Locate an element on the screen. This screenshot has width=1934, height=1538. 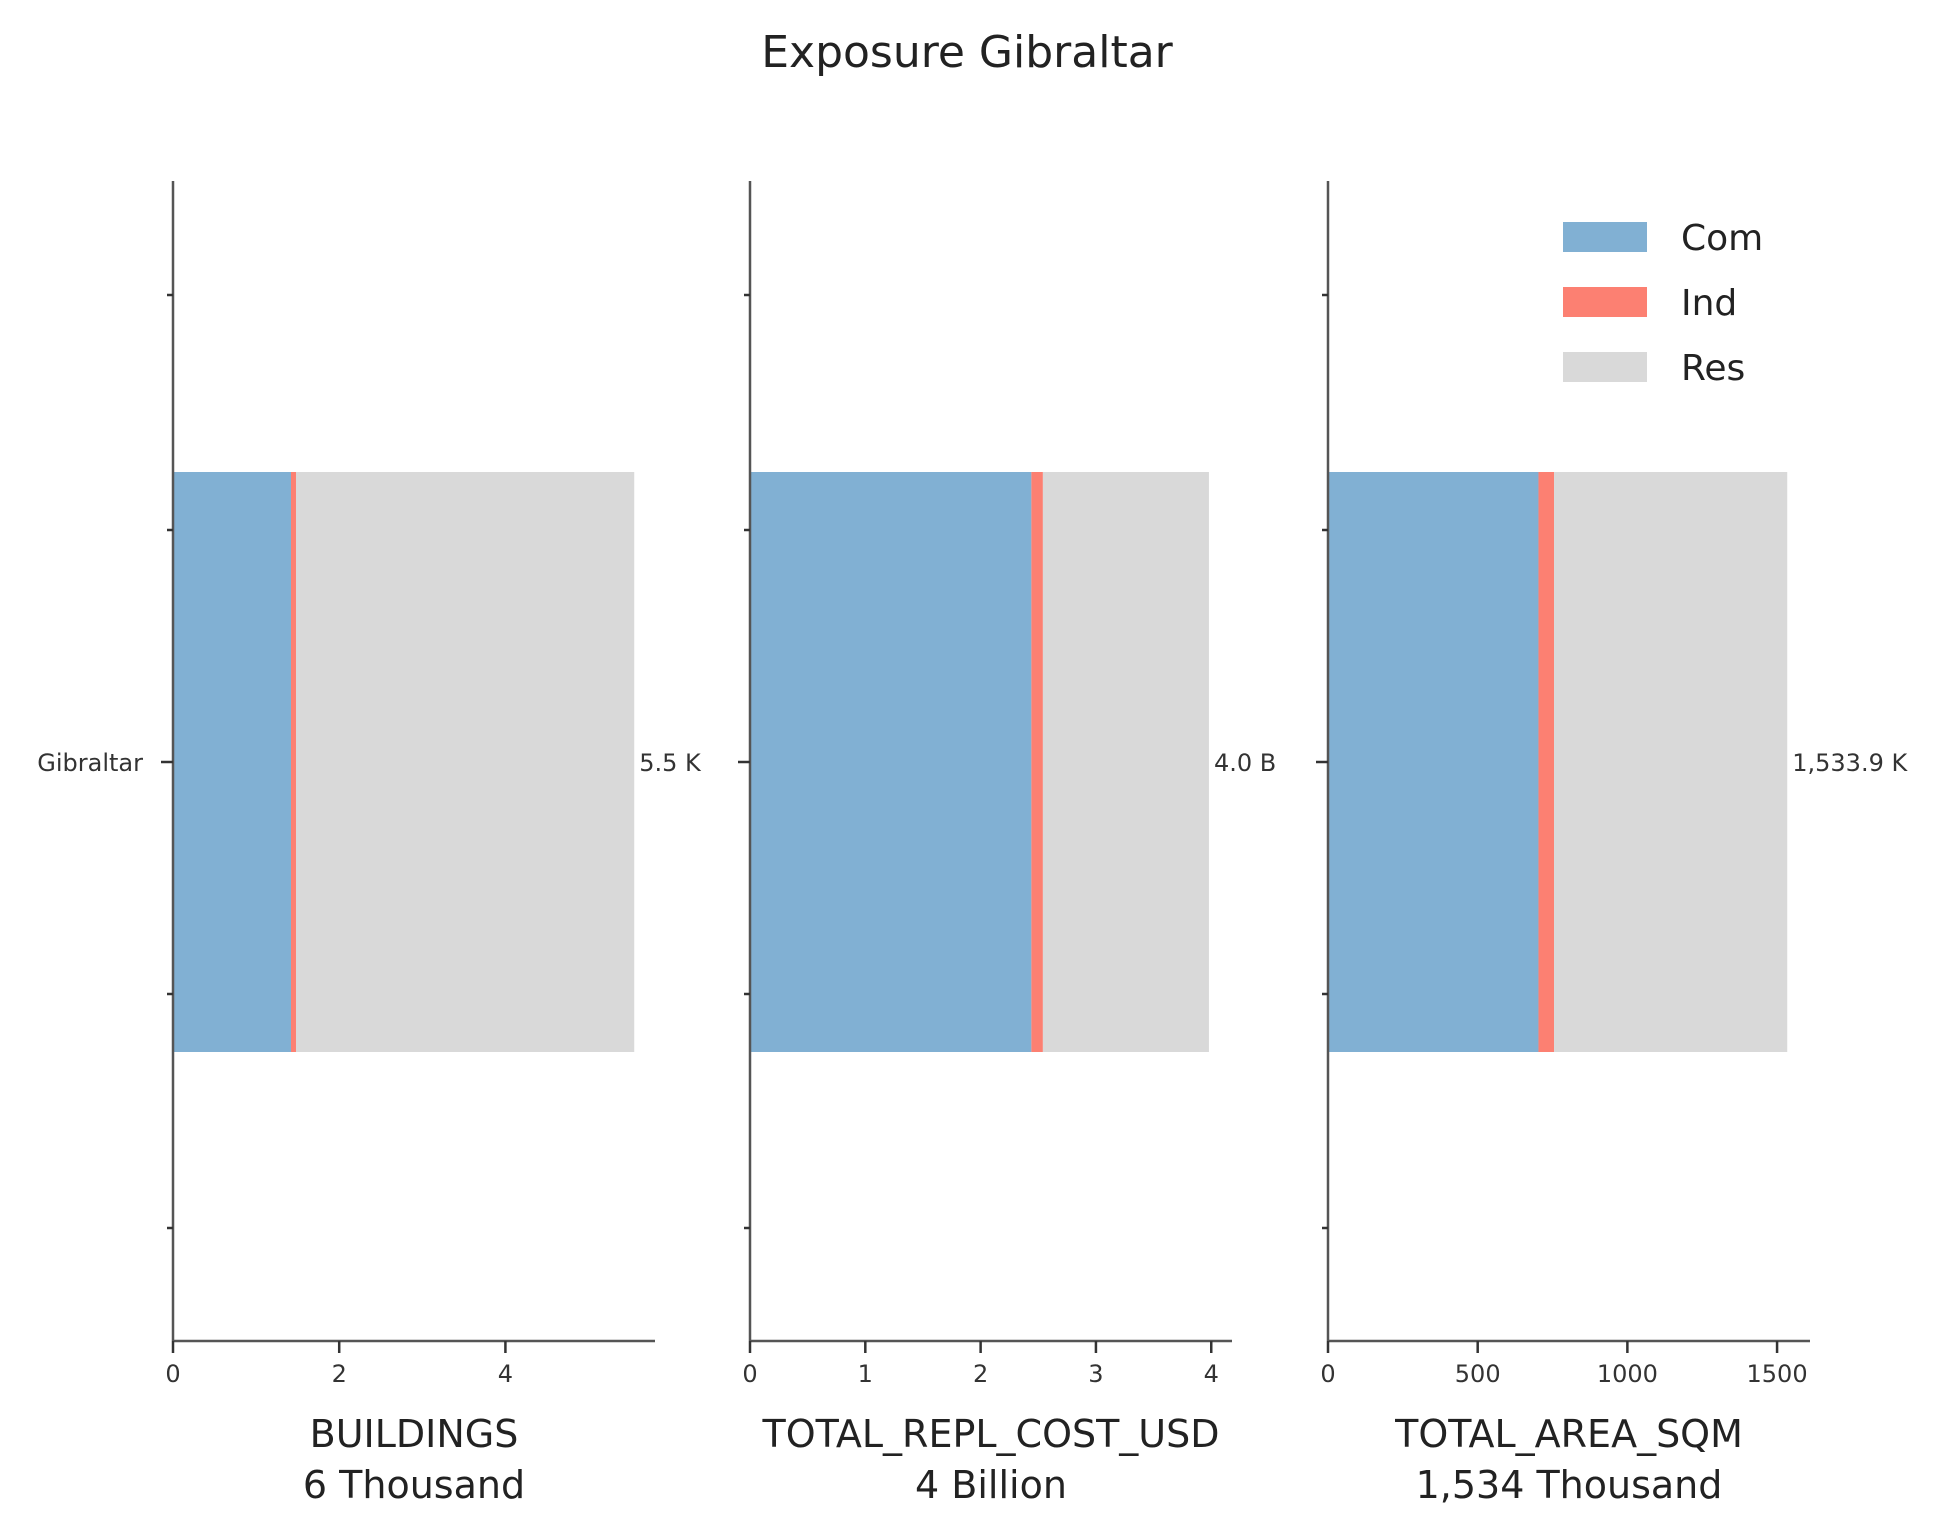
x-tick-label: 500 is located at coordinates (1478, 1374).